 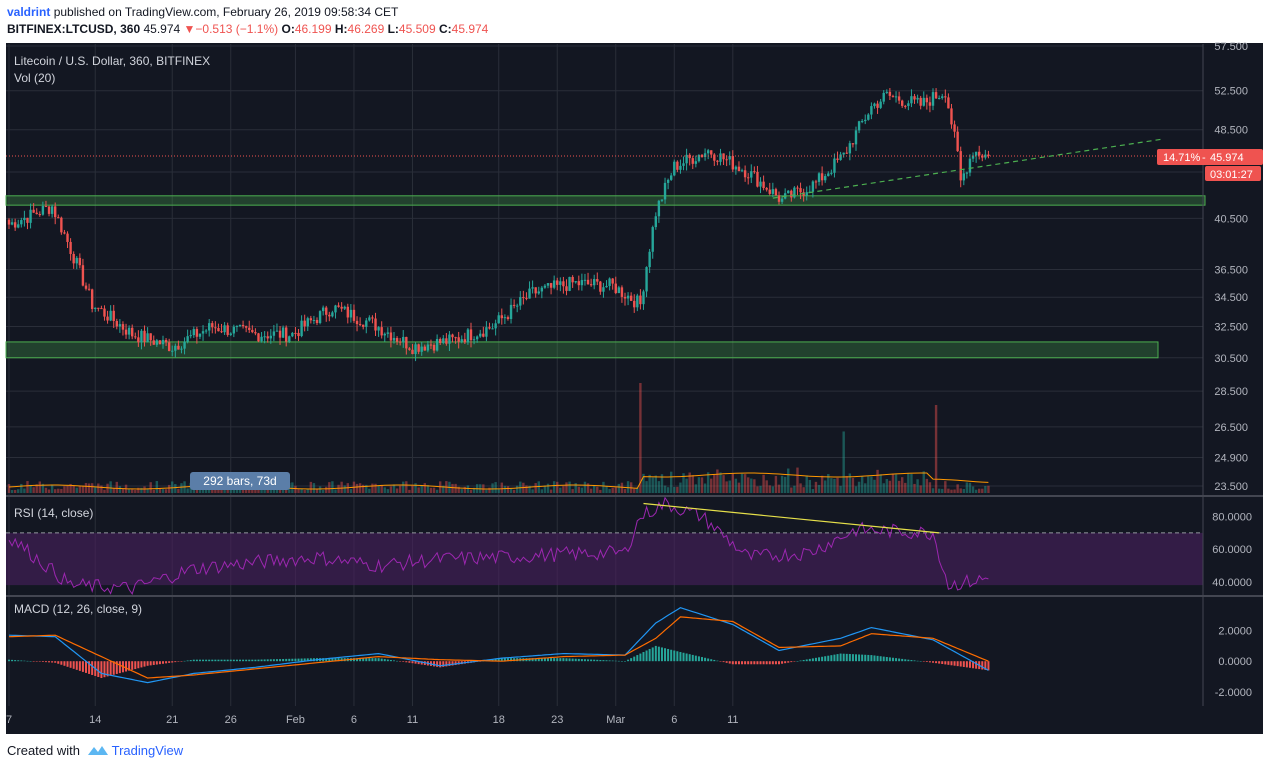 I want to click on price-tick-label: 23.500, so click(x=1231, y=487).